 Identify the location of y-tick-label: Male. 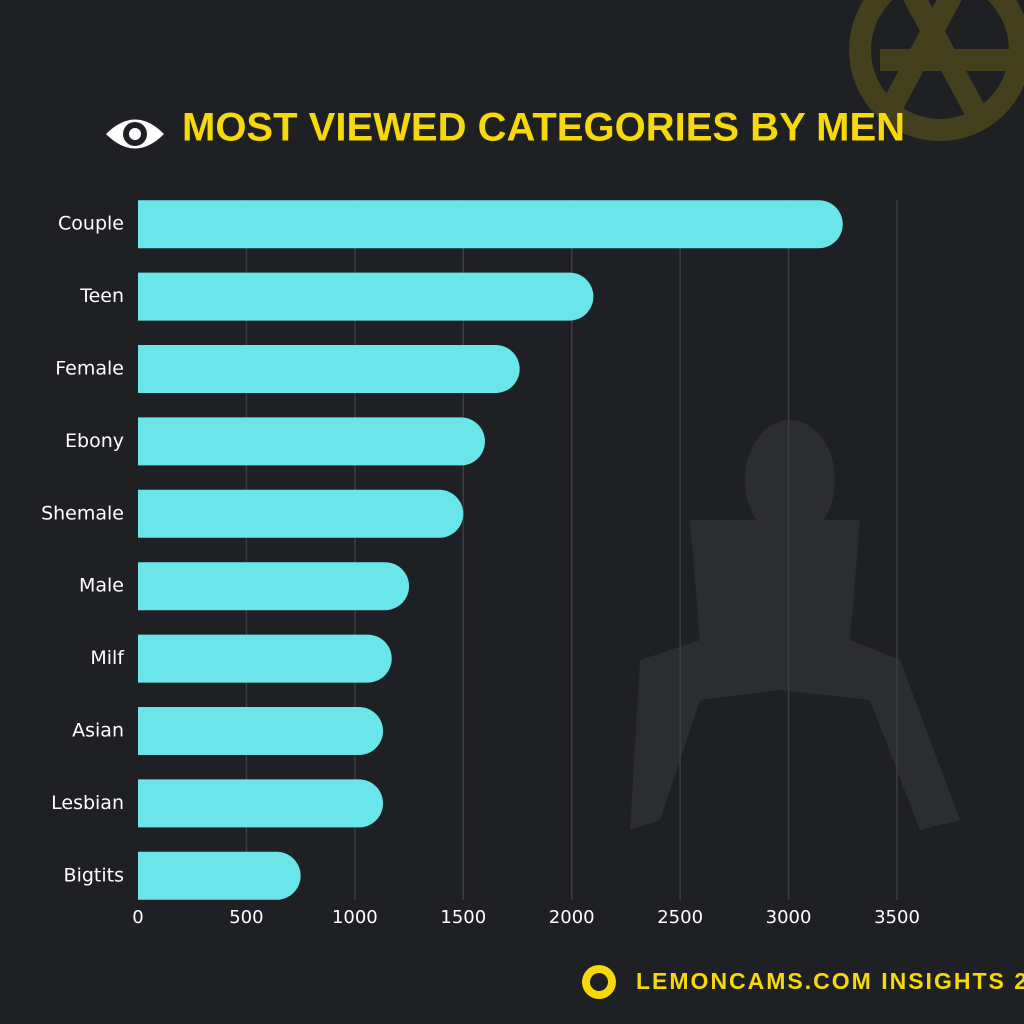
(101, 586).